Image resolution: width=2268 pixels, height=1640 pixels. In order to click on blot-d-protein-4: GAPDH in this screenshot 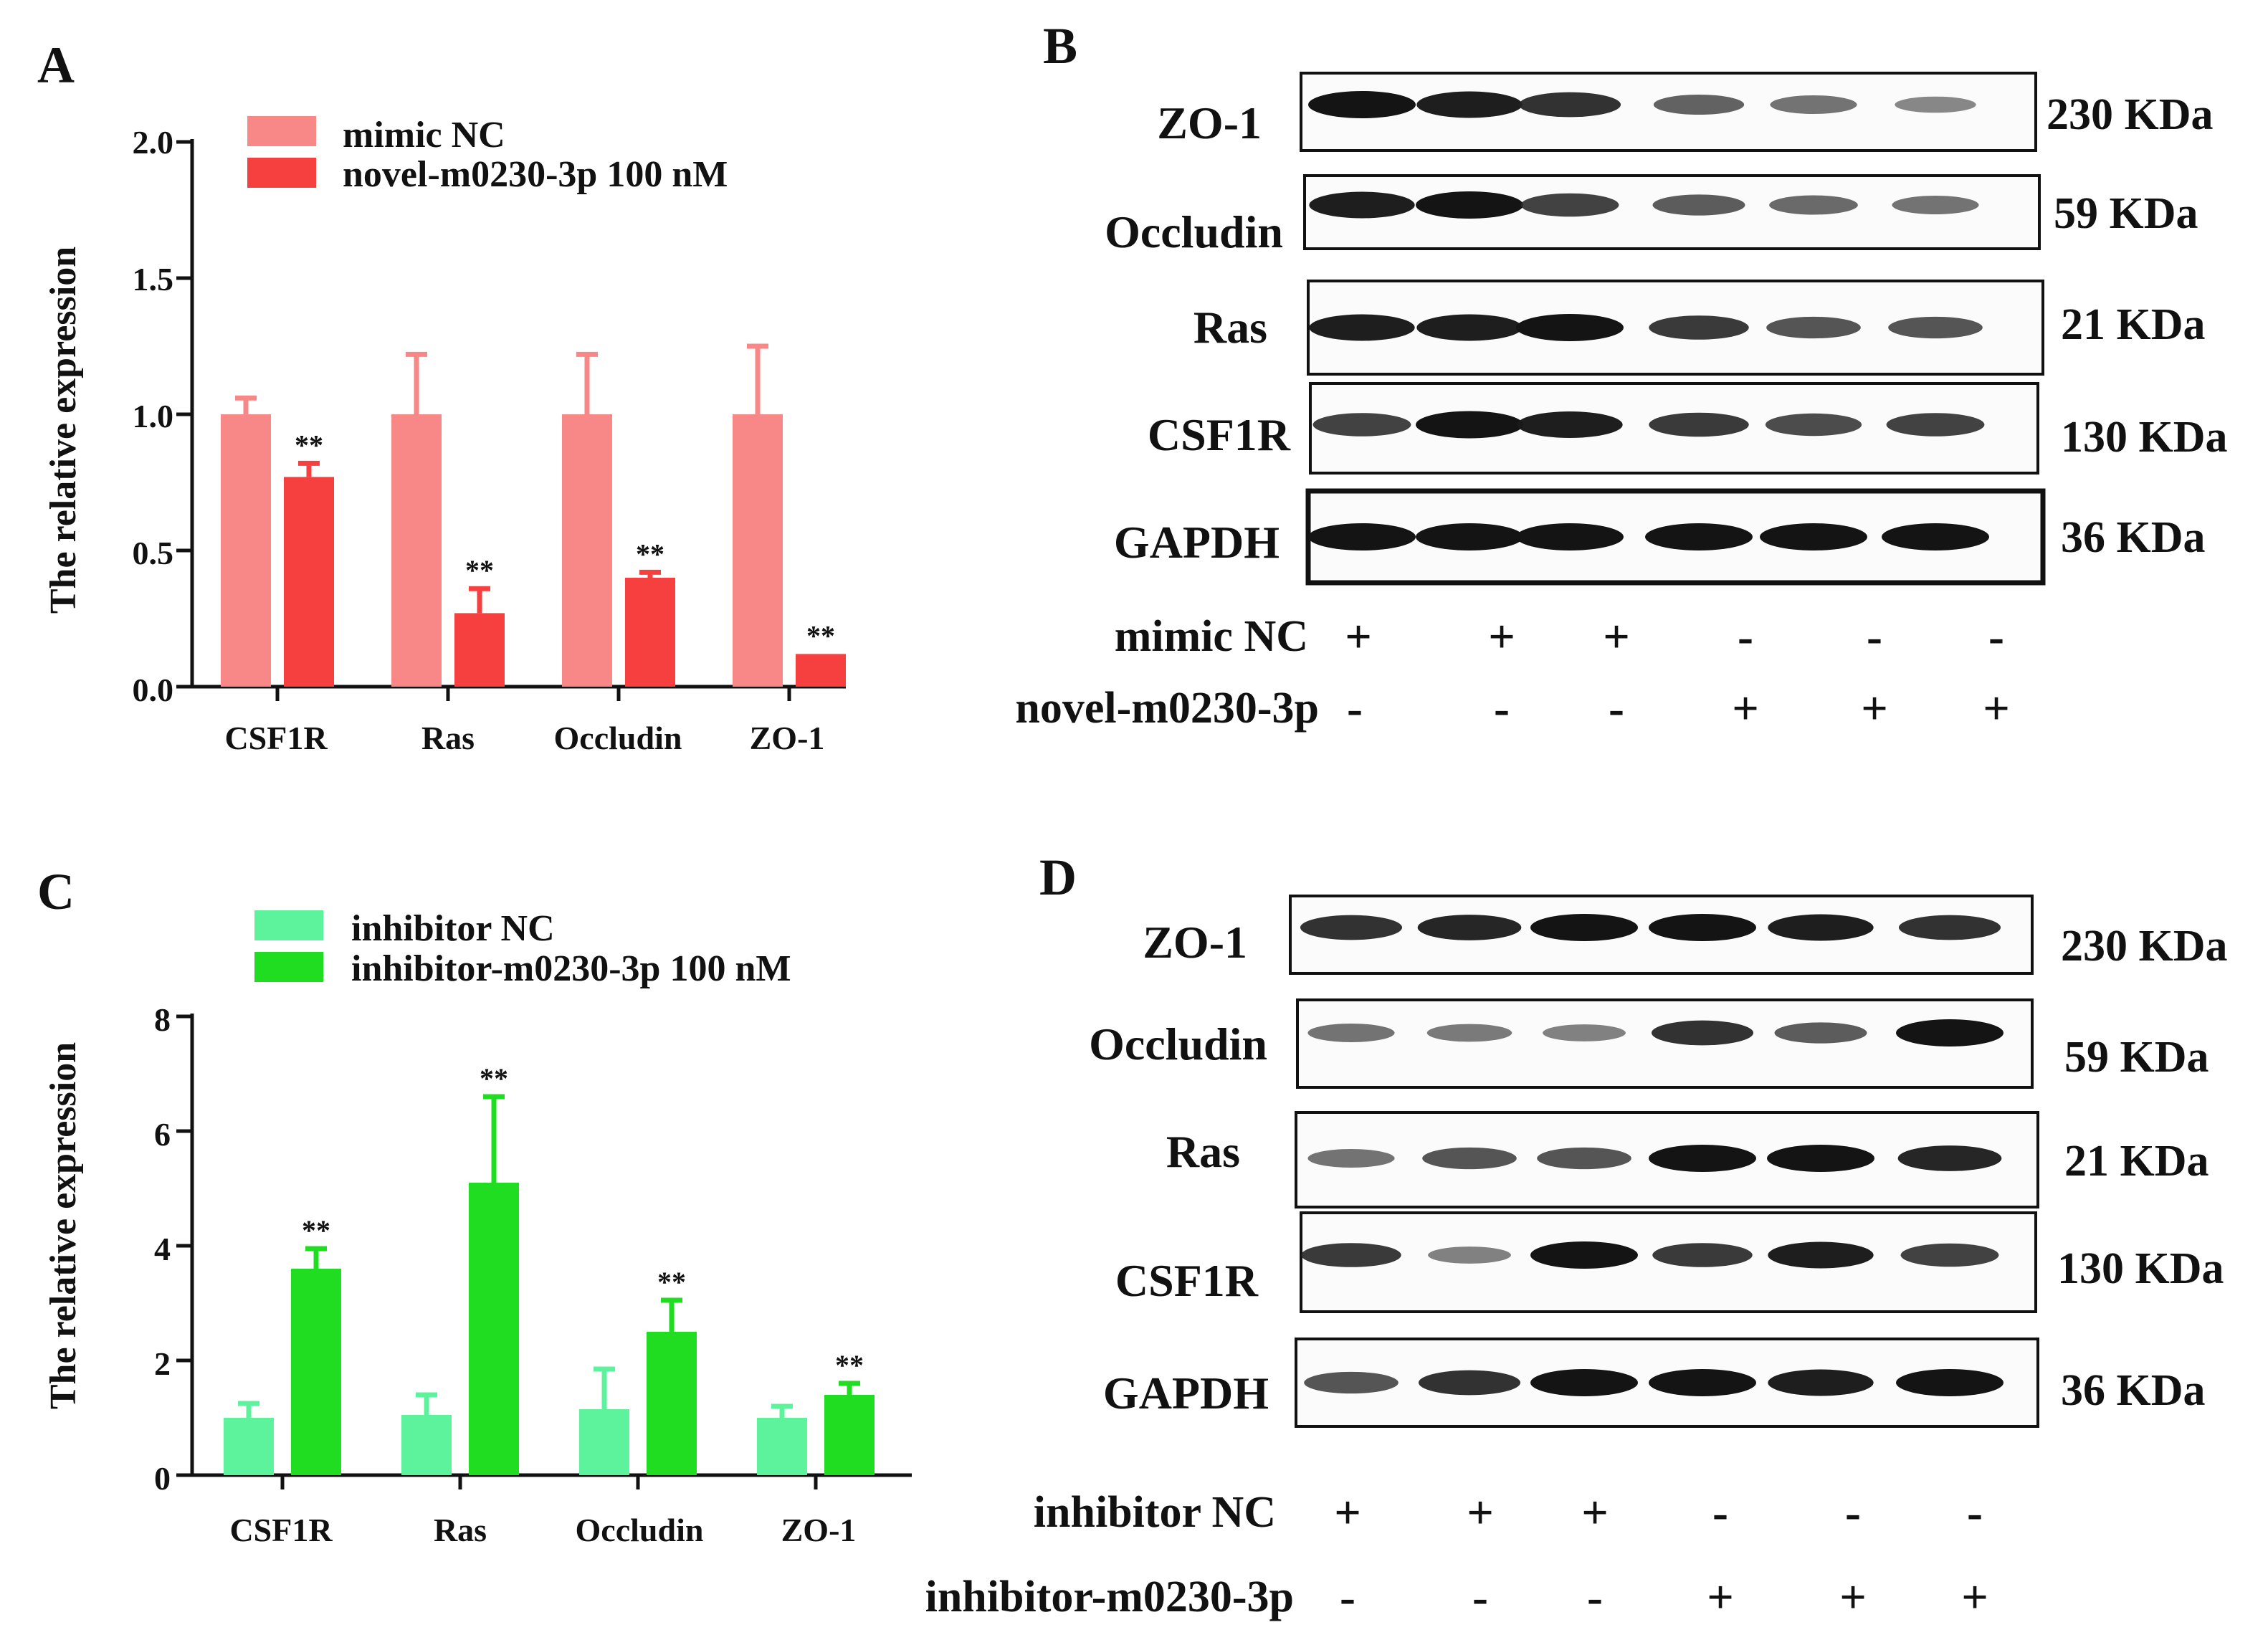, I will do `click(1186, 1393)`.